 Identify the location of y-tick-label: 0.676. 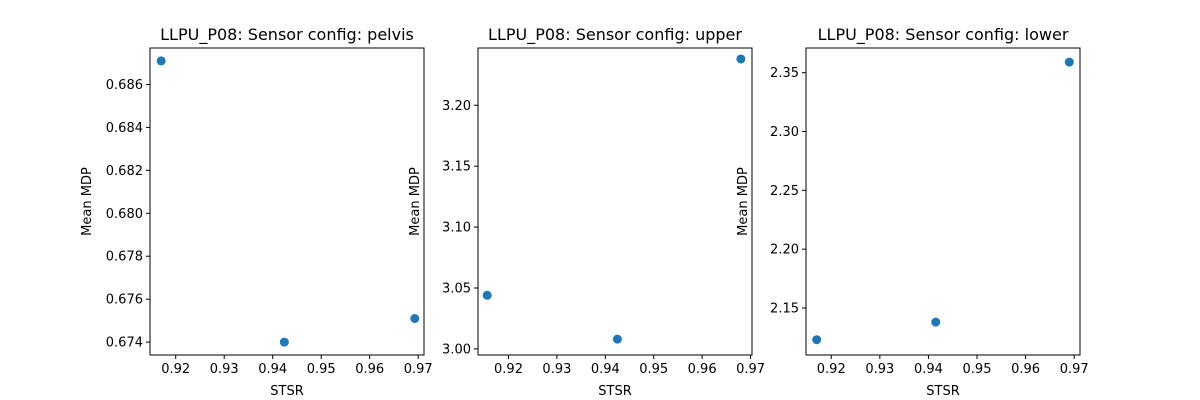
(124, 300).